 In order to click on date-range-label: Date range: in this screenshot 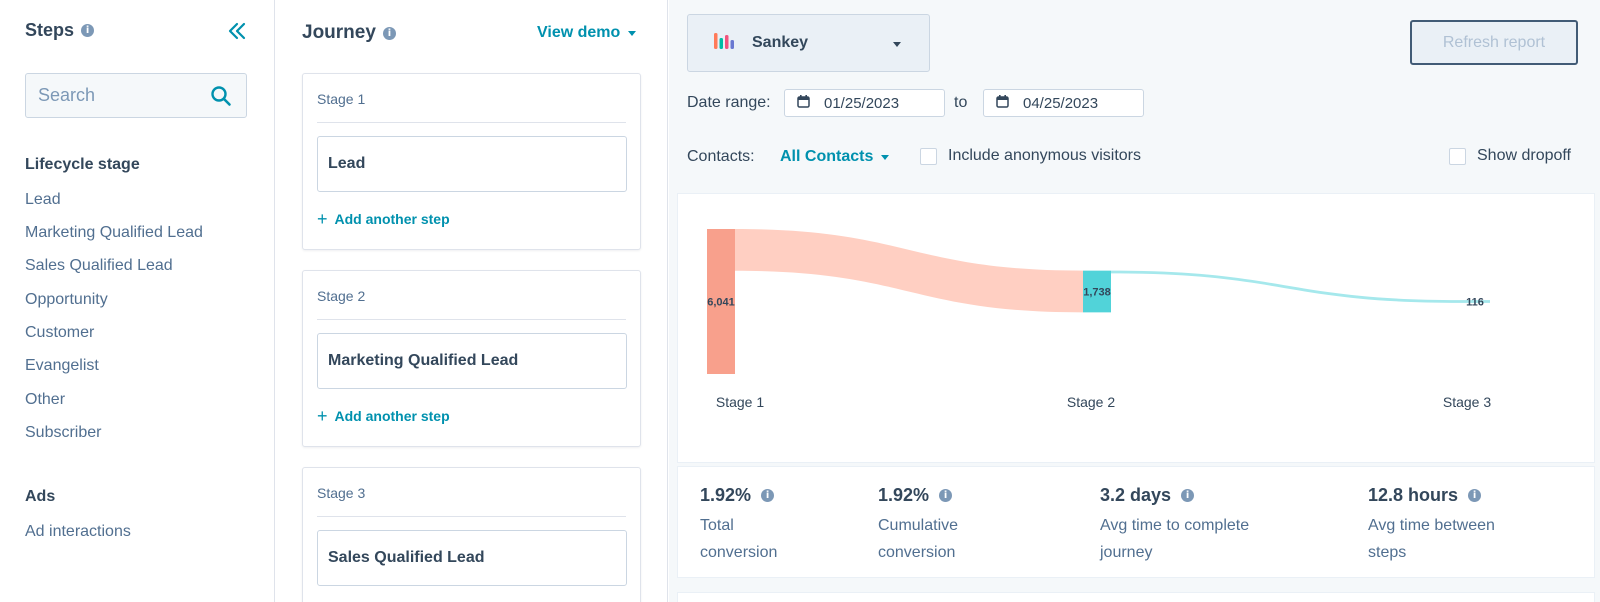, I will do `click(729, 102)`.